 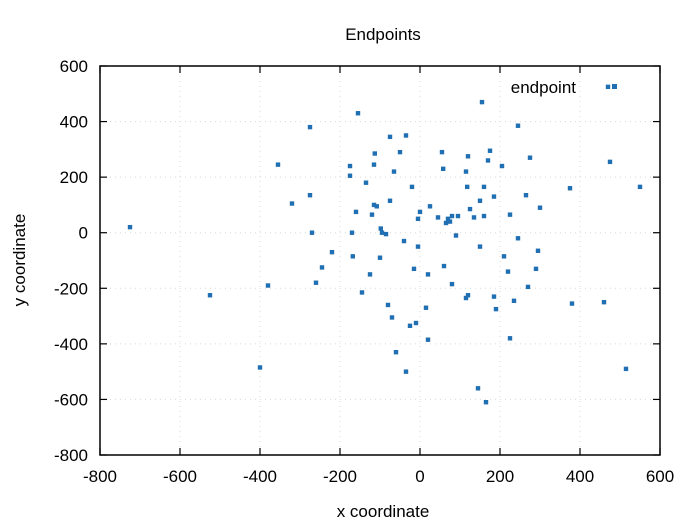 What do you see at coordinates (544, 87) in the screenshot?
I see `legend-label-endpoint: endpoint` at bounding box center [544, 87].